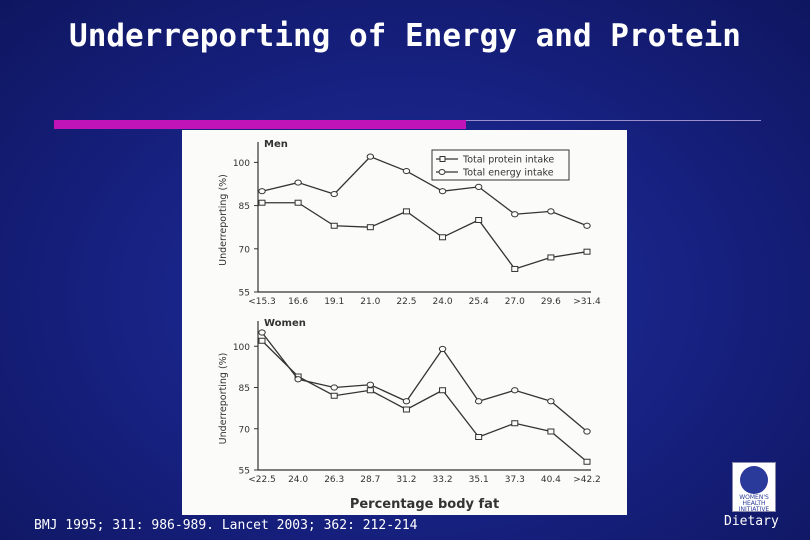 The width and height of the screenshot is (810, 540). What do you see at coordinates (754, 503) in the screenshot?
I see `logo-text: WOMEN'S HEALTH INITIATIVE` at bounding box center [754, 503].